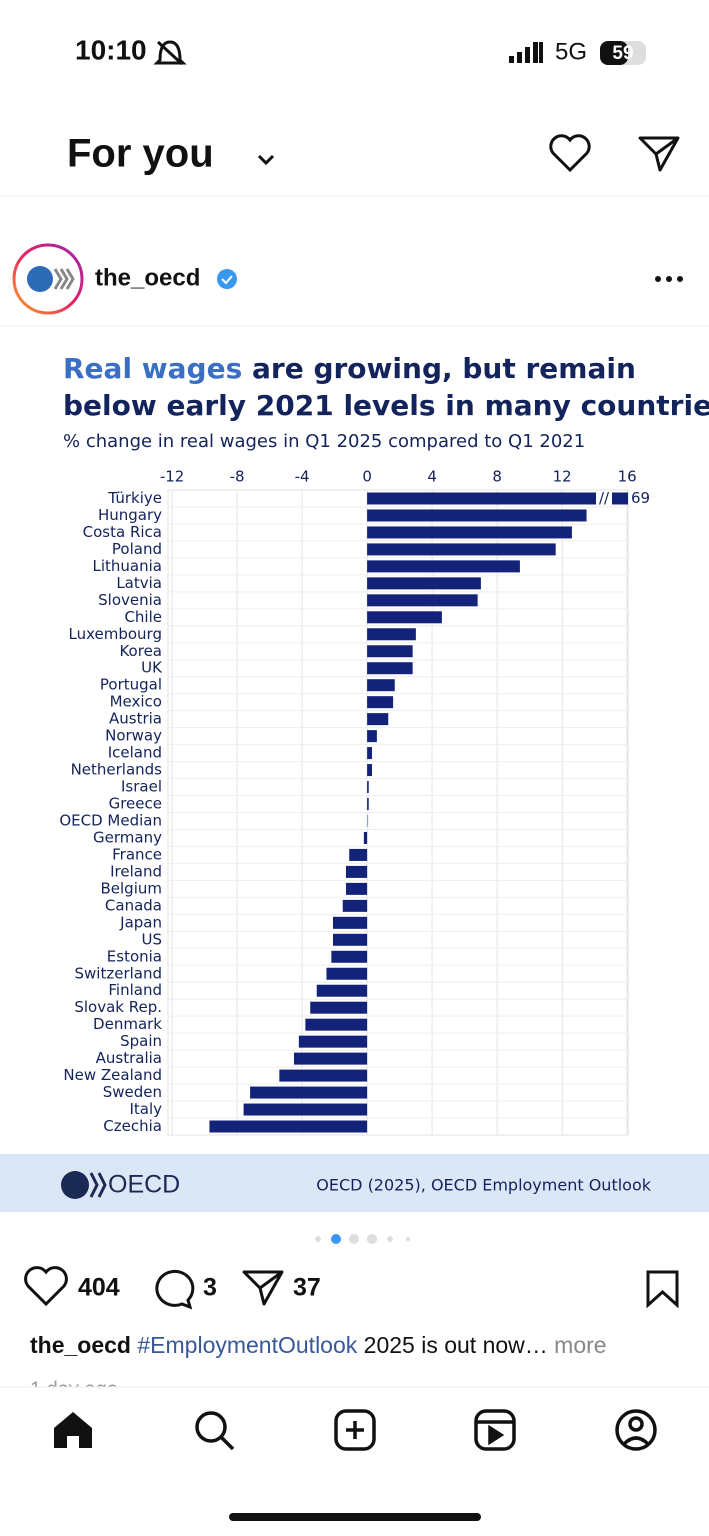  Describe the element at coordinates (444, 368) in the screenshot. I see `title-line: are growing, but remain` at that location.